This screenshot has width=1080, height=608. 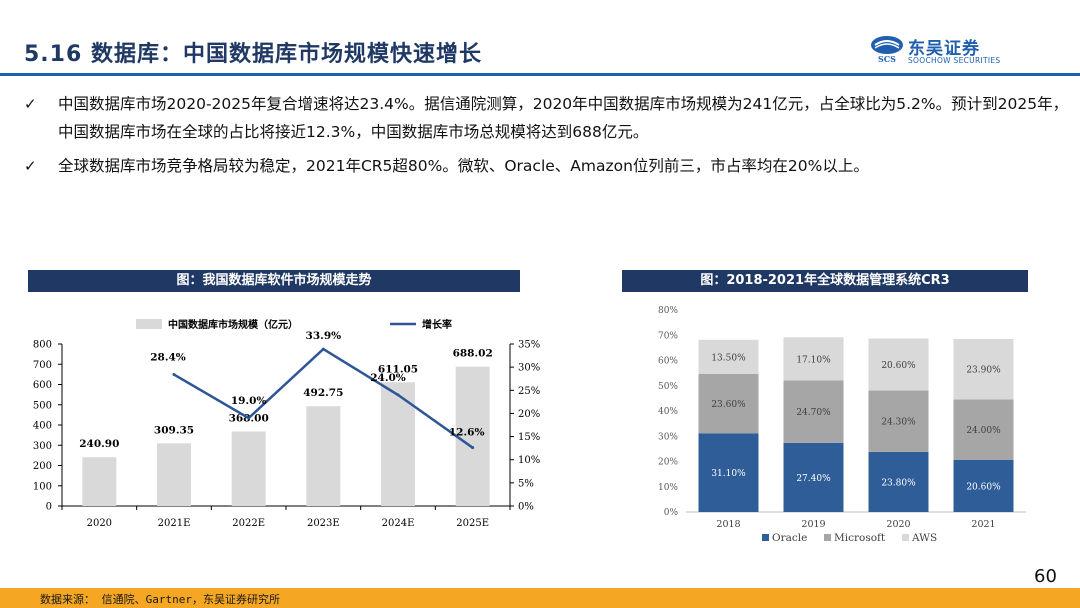 I want to click on segment-value-label: 31.10%, so click(x=728, y=474).